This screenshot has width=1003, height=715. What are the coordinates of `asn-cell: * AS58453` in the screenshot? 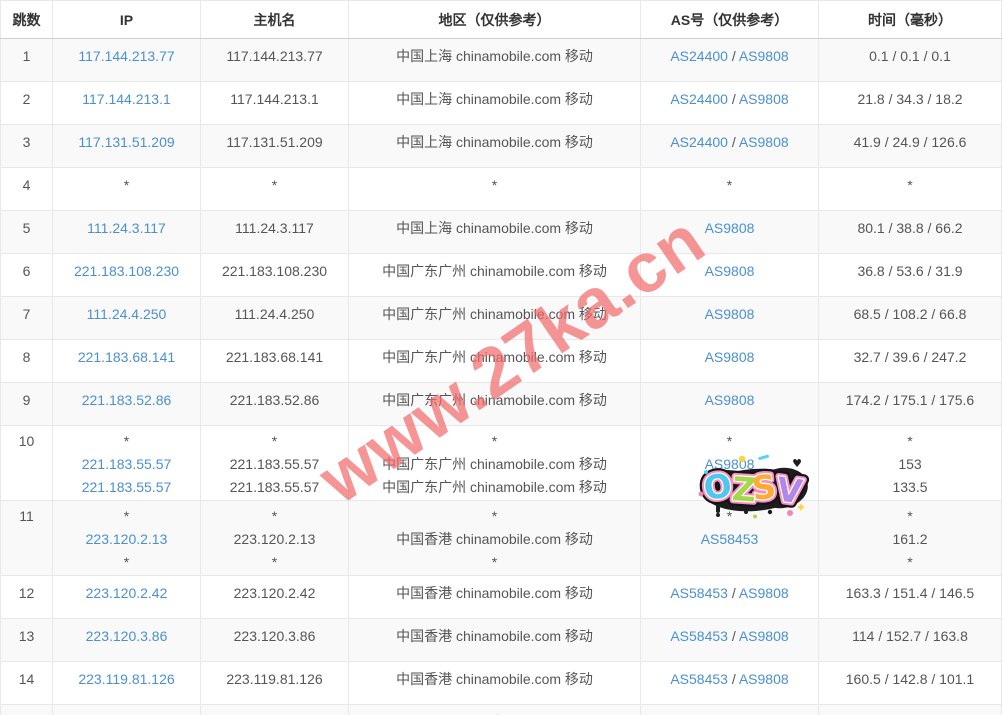 It's located at (729, 538).